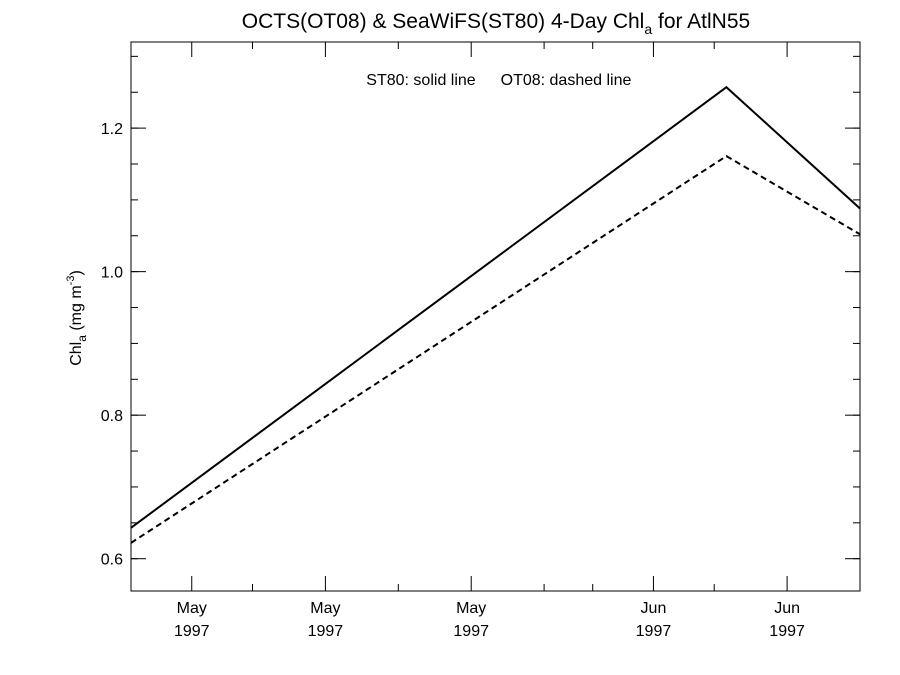 Image resolution: width=900 pixels, height=675 pixels. I want to click on dashed-legend-text: OT08: dashed line, so click(566, 80).